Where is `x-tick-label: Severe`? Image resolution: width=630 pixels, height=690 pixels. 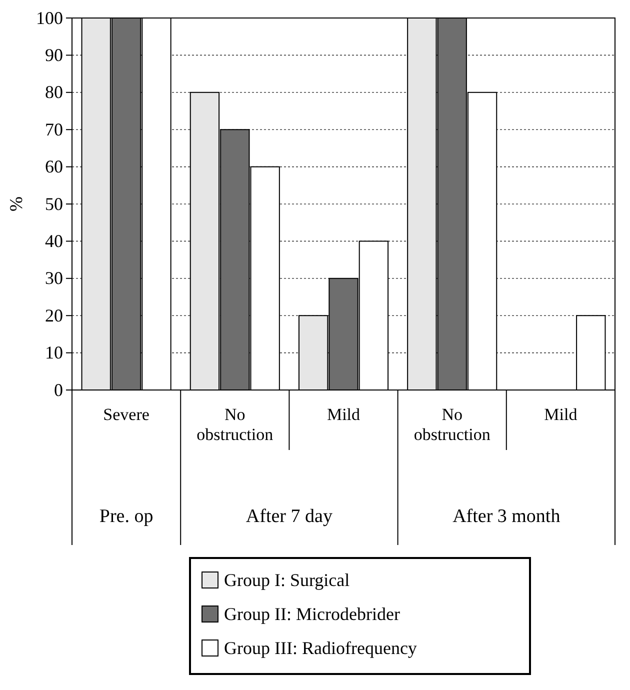
x-tick-label: Severe is located at coordinates (126, 414).